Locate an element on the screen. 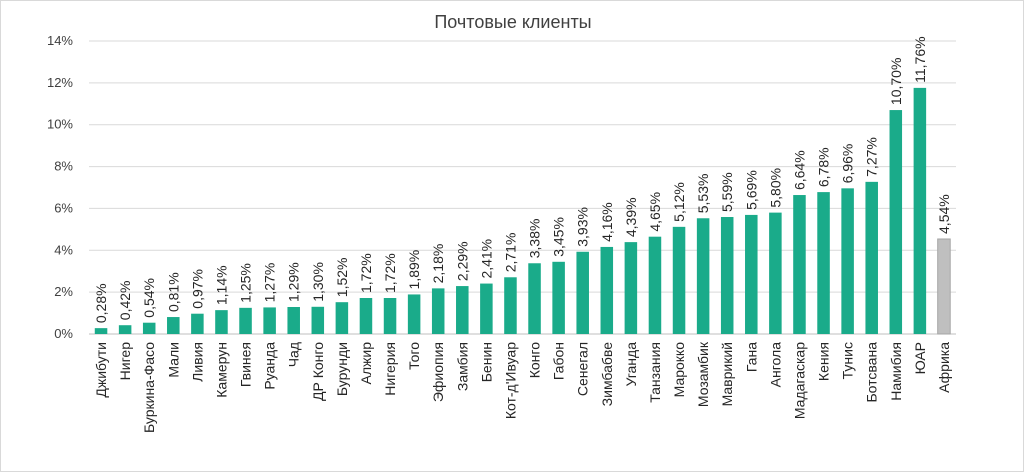 The height and width of the screenshot is (472, 1024). x-tick-label: Камерун is located at coordinates (221, 370).